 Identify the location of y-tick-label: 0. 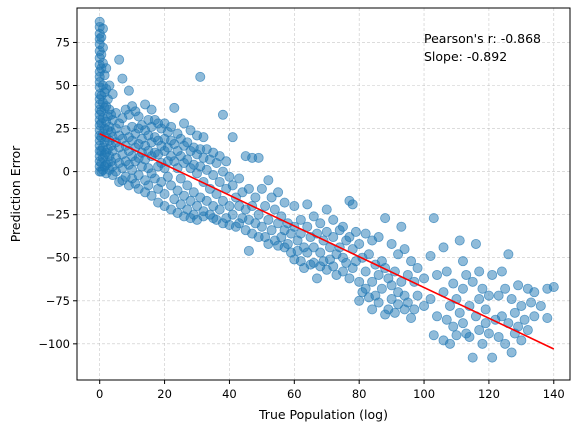
(66, 172).